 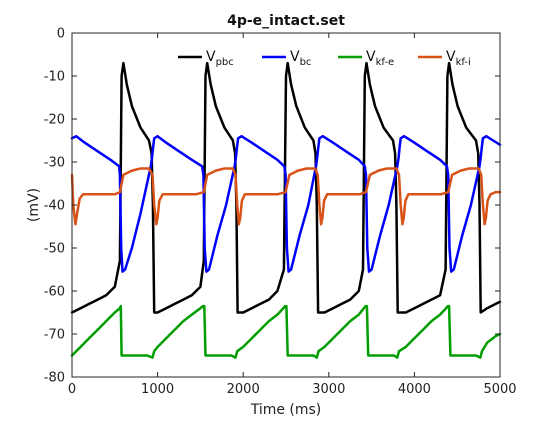 I want to click on y-tick-label: -80, so click(x=54, y=378).